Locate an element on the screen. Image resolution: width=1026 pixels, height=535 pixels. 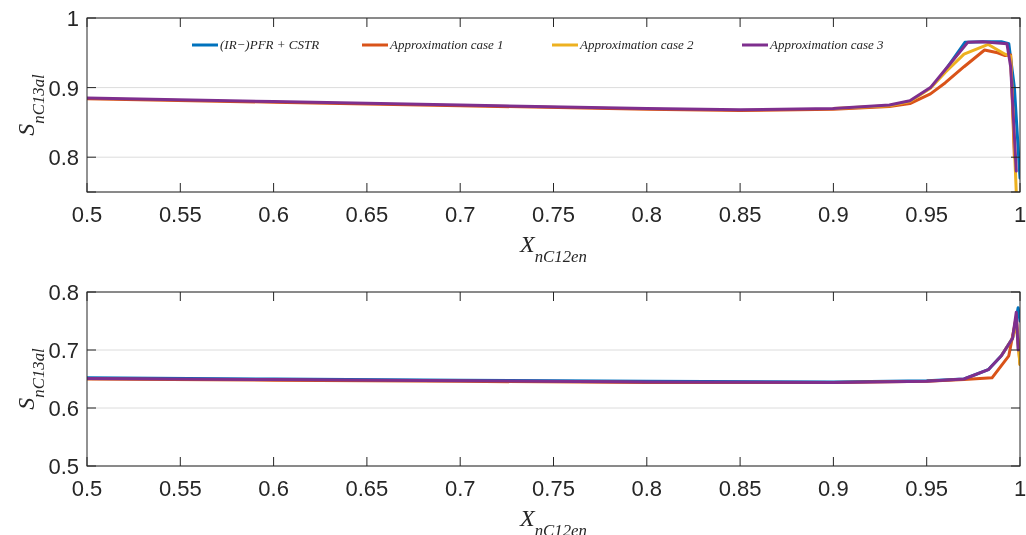
legend-label: Approximation case 3 is located at coordinates (827, 44).